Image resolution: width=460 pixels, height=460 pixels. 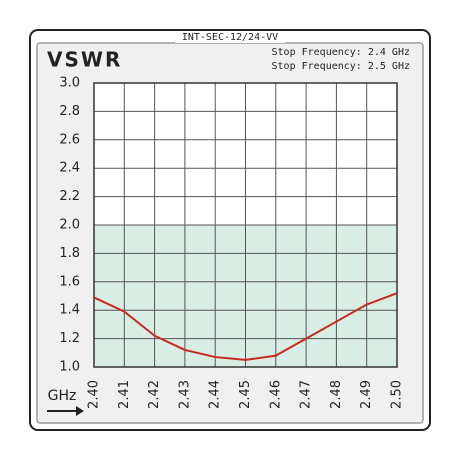 I want to click on x-tick-label: 2.45, so click(x=245, y=394).